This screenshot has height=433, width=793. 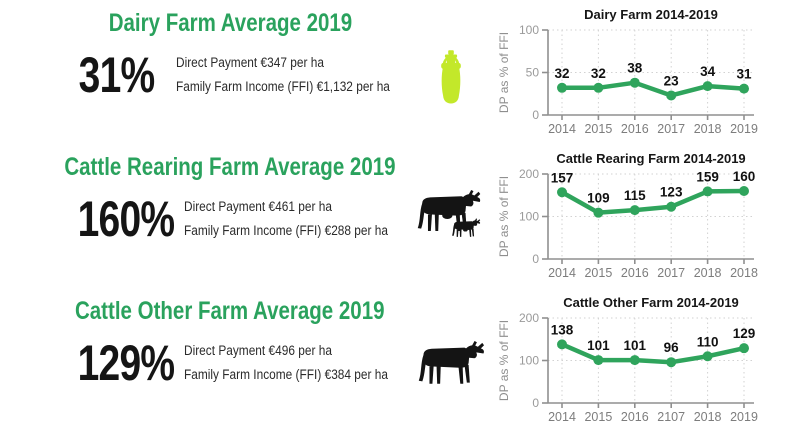 I want to click on svg-text: 38, so click(x=635, y=68).